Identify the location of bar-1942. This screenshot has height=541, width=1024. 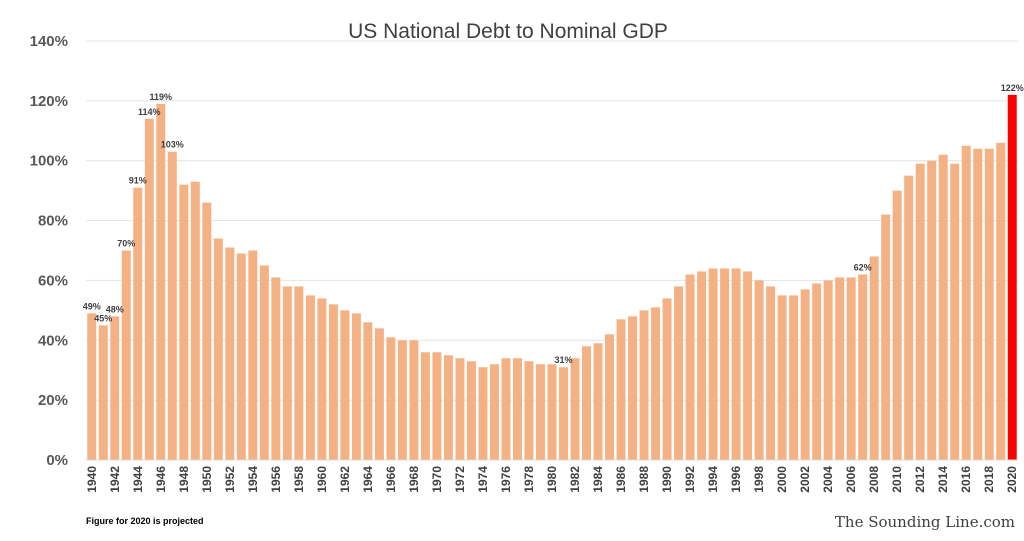
(115, 388).